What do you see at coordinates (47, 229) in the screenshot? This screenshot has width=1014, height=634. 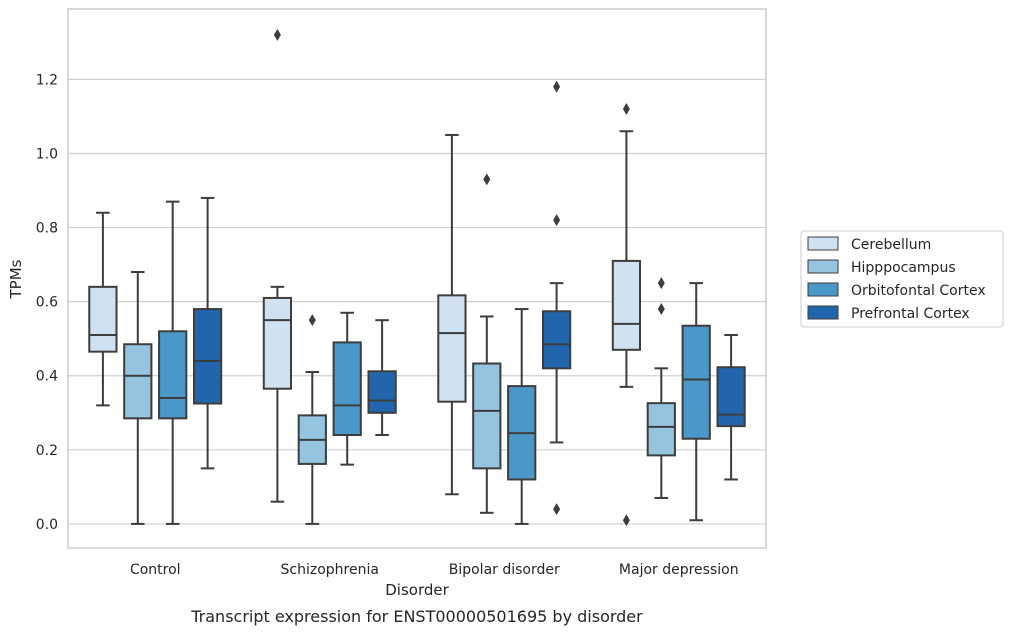 I see `y-tick-label: 0.8` at bounding box center [47, 229].